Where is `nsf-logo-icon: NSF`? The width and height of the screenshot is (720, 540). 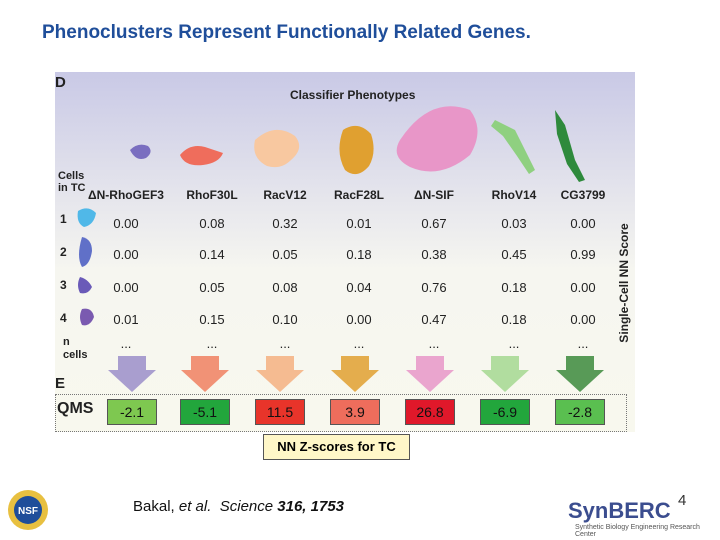 nsf-logo-icon: NSF is located at coordinates (28, 510).